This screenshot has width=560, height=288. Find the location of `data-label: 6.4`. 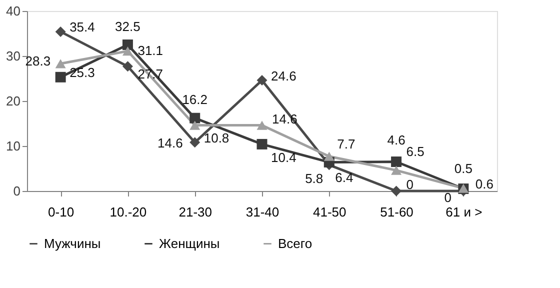

data-label: 6.4 is located at coordinates (344, 178).